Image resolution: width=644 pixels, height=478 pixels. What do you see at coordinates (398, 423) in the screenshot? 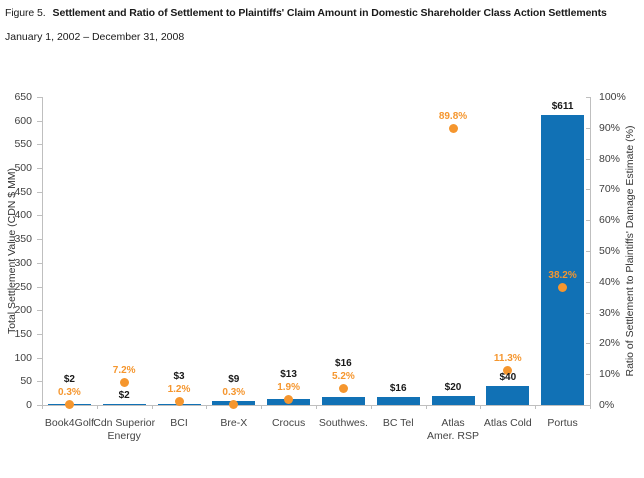
I see `x-axis-category-label: BC Tel` at bounding box center [398, 423].